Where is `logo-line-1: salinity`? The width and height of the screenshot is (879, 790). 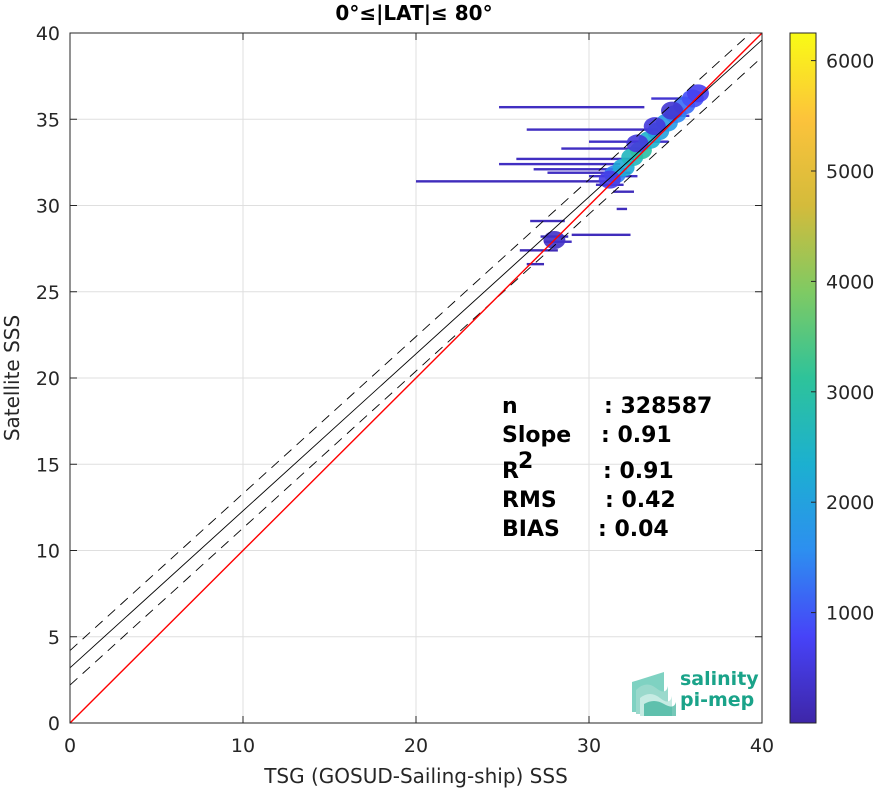
logo-line-1: salinity is located at coordinates (719, 679).